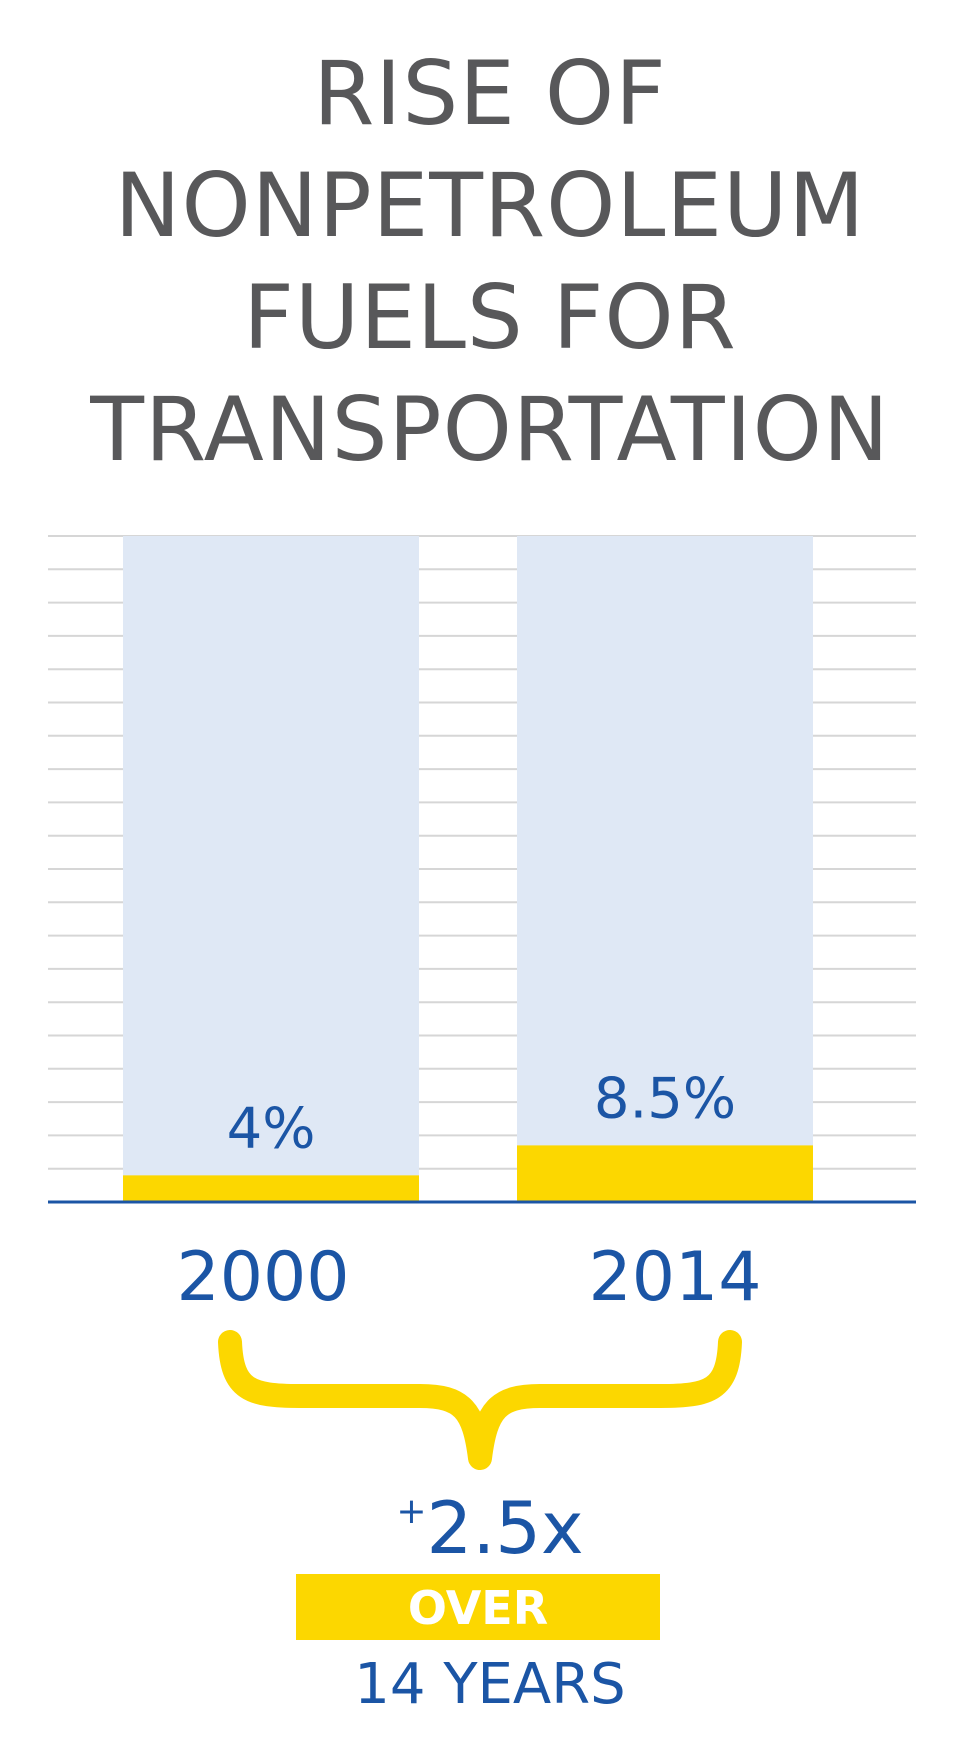 Image resolution: width=980 pixels, height=1756 pixels. Describe the element at coordinates (271, 1128) in the screenshot. I see `data-label-2000: 4%` at that location.